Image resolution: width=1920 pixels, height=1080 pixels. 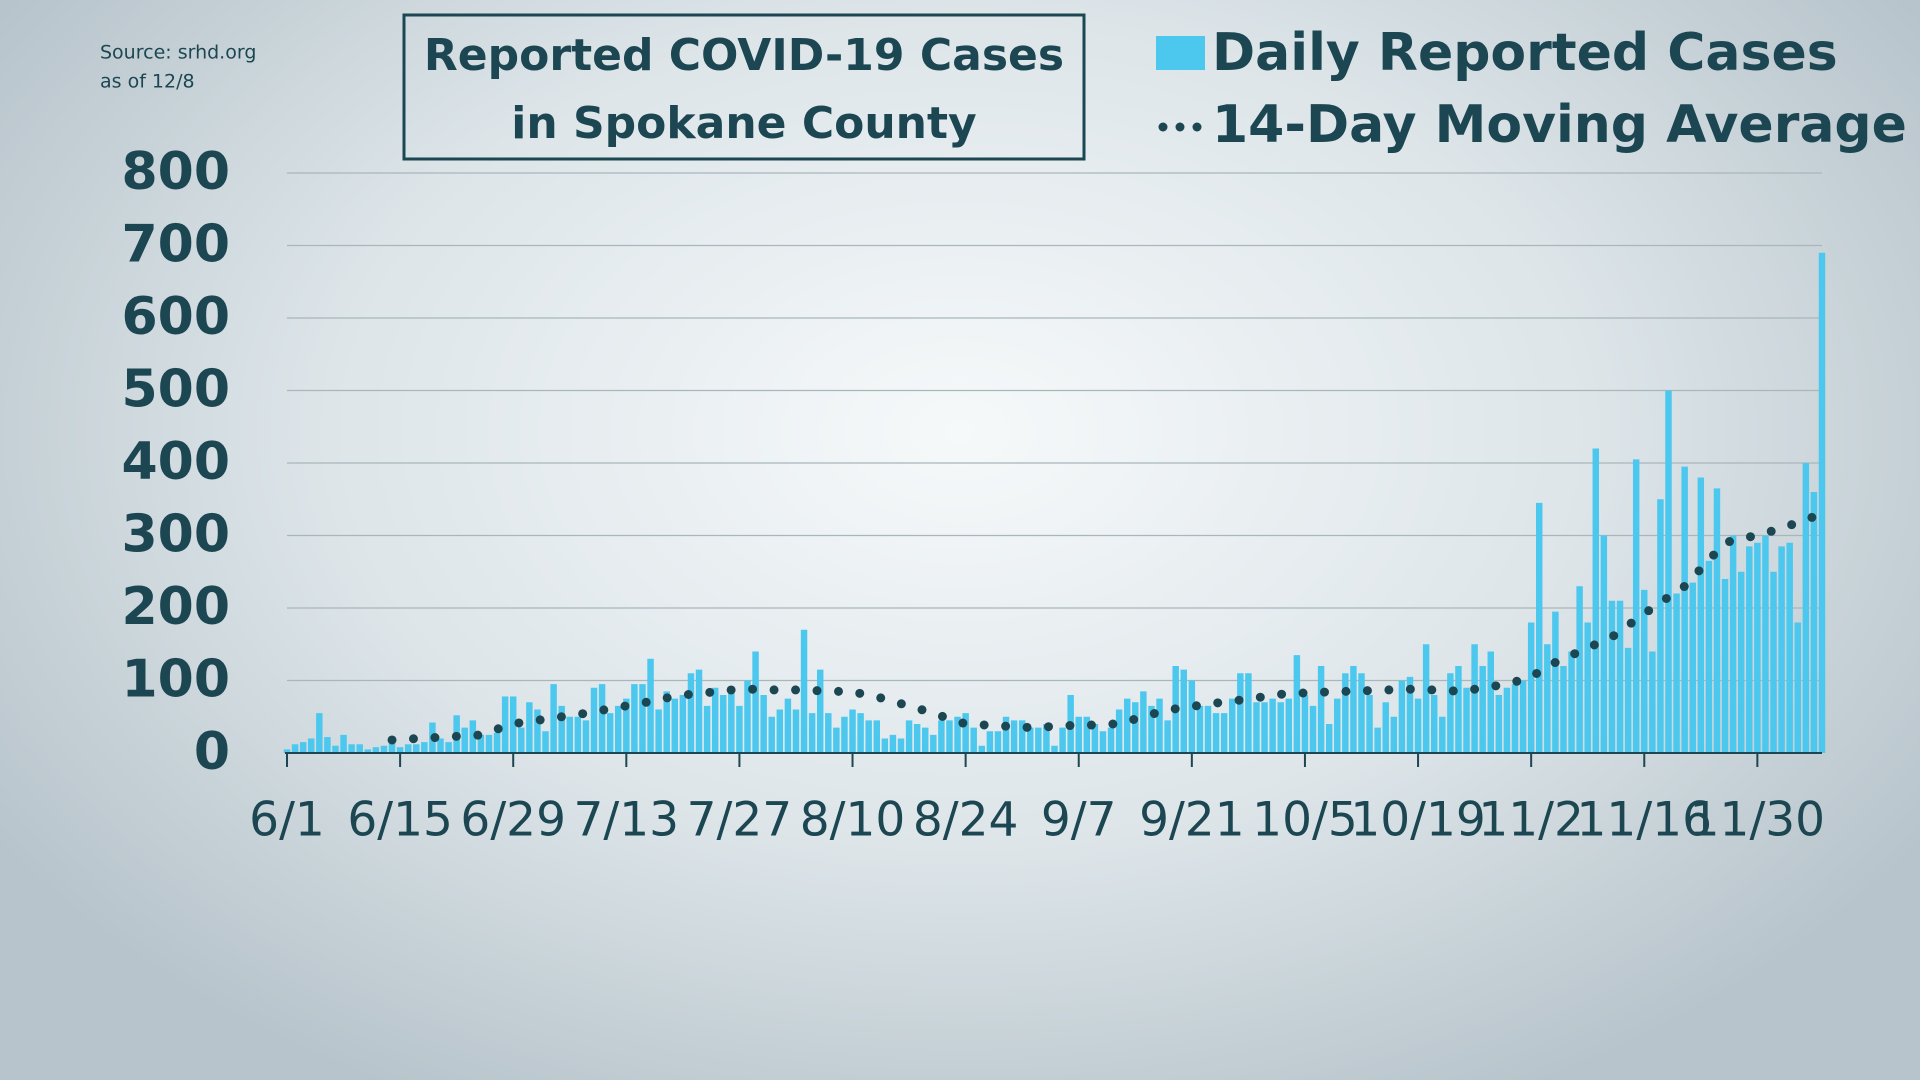 What do you see at coordinates (1079, 820) in the screenshot?
I see `x-tick-label: 9/7` at bounding box center [1079, 820].